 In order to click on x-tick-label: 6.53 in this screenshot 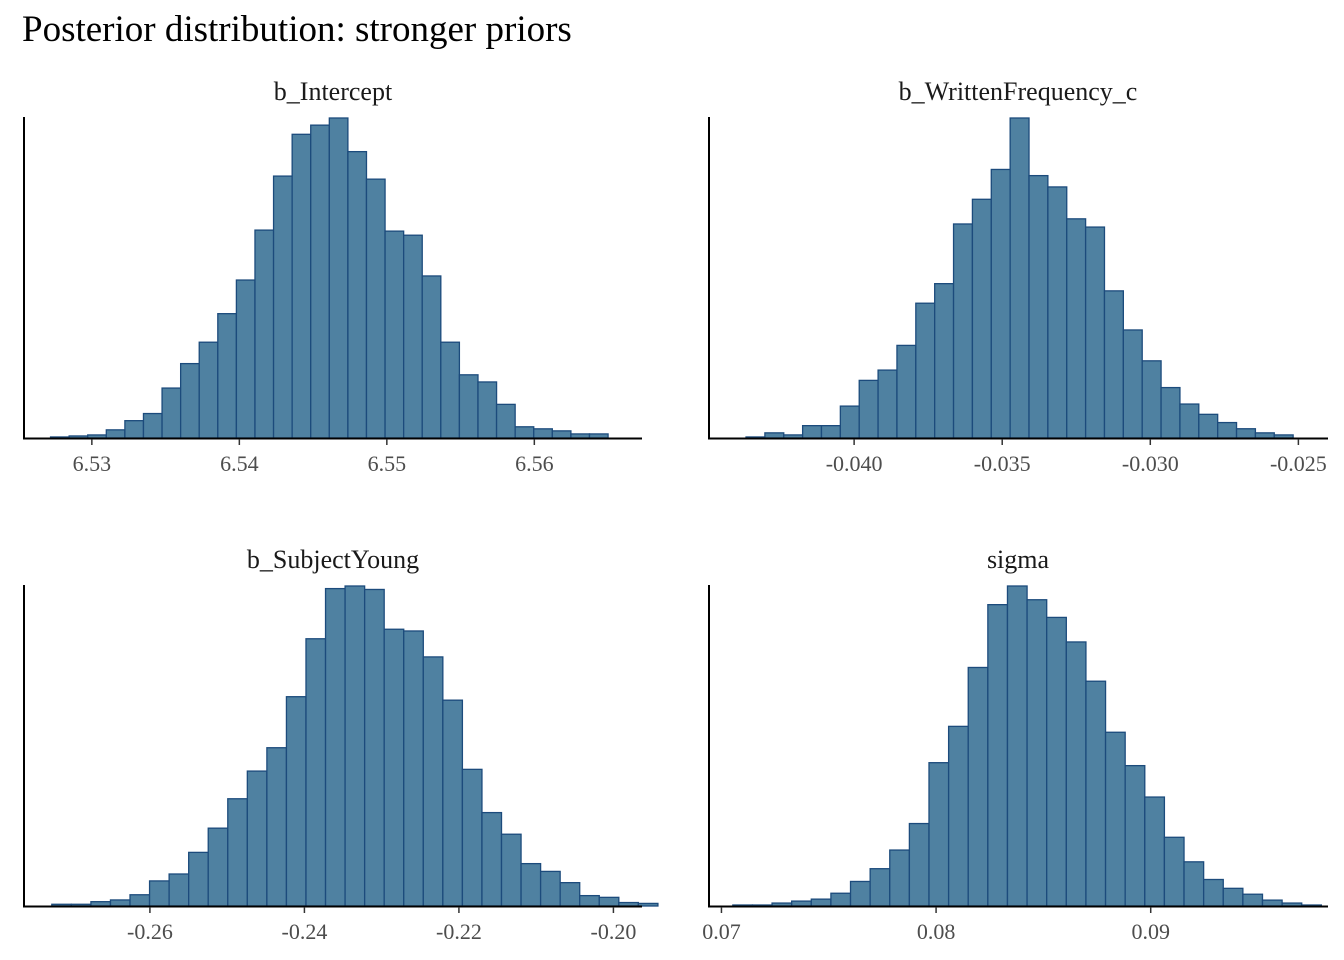, I will do `click(92, 463)`.